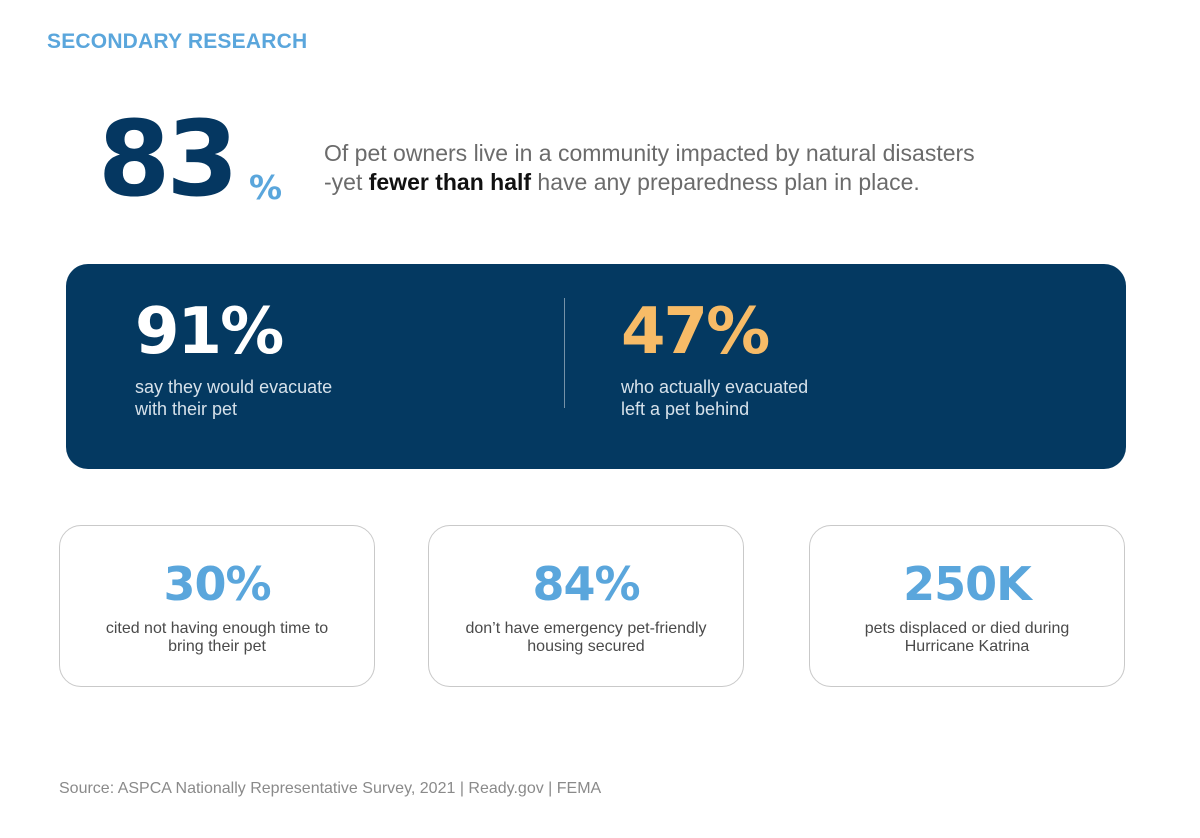 This screenshot has height=838, width=1200. What do you see at coordinates (725, 182) in the screenshot?
I see `hero-line2-tail: have any preparedness plan in place.` at bounding box center [725, 182].